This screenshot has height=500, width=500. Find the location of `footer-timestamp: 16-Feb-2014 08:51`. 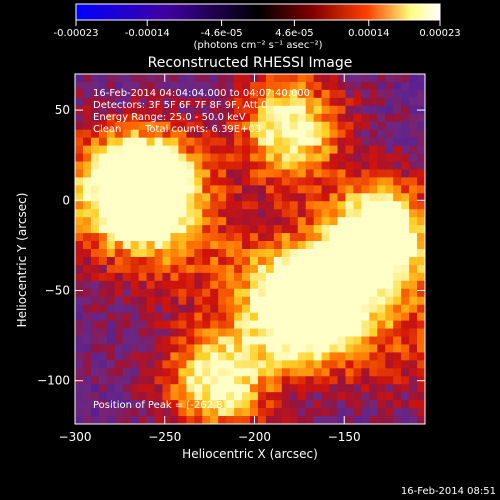

footer-timestamp: 16-Feb-2014 08:51 is located at coordinates (448, 491).